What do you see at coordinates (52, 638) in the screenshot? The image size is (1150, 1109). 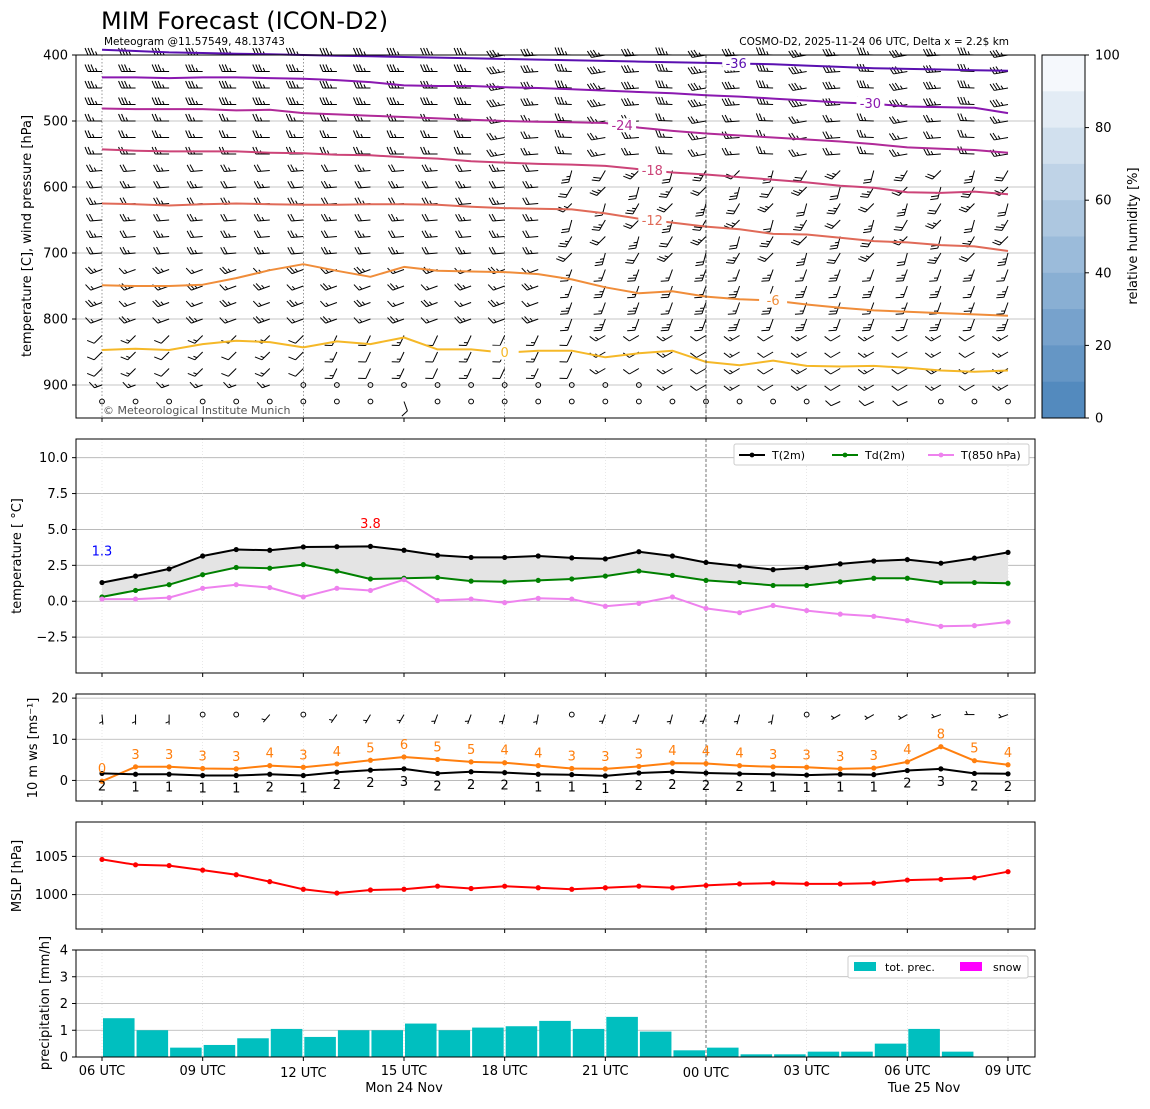 I see `temperature-ytick-label: −2.5` at bounding box center [52, 638].